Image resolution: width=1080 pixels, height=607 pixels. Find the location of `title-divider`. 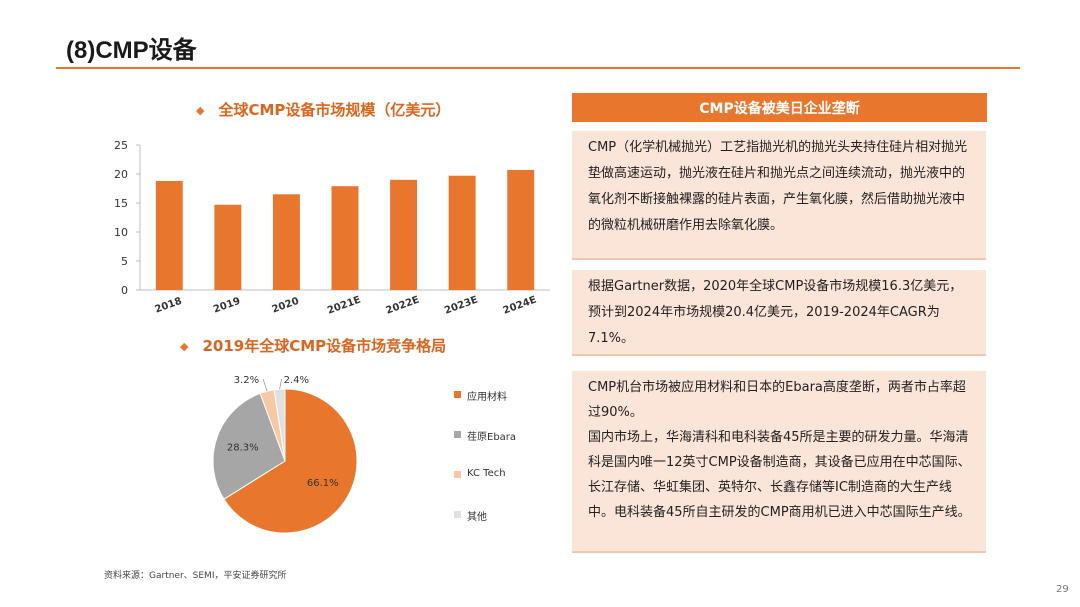

title-divider is located at coordinates (538, 68).